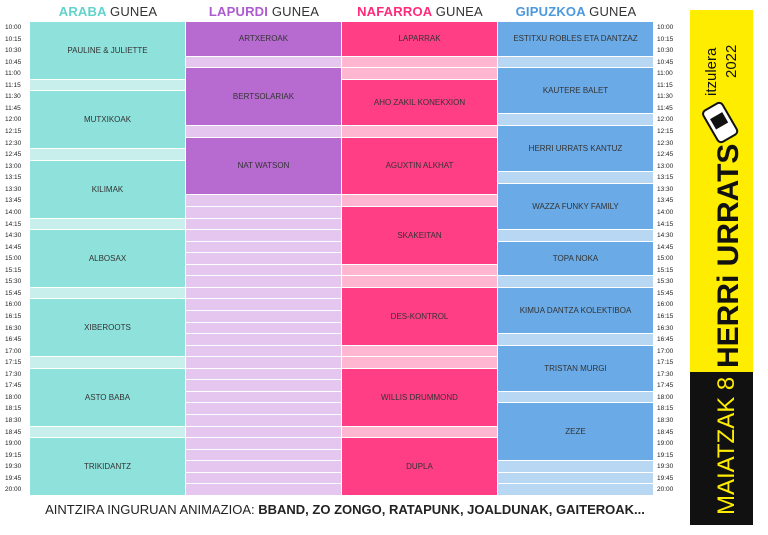 This screenshot has width=768, height=535. What do you see at coordinates (665, 51) in the screenshot?
I see `time-label: 10:30` at bounding box center [665, 51].